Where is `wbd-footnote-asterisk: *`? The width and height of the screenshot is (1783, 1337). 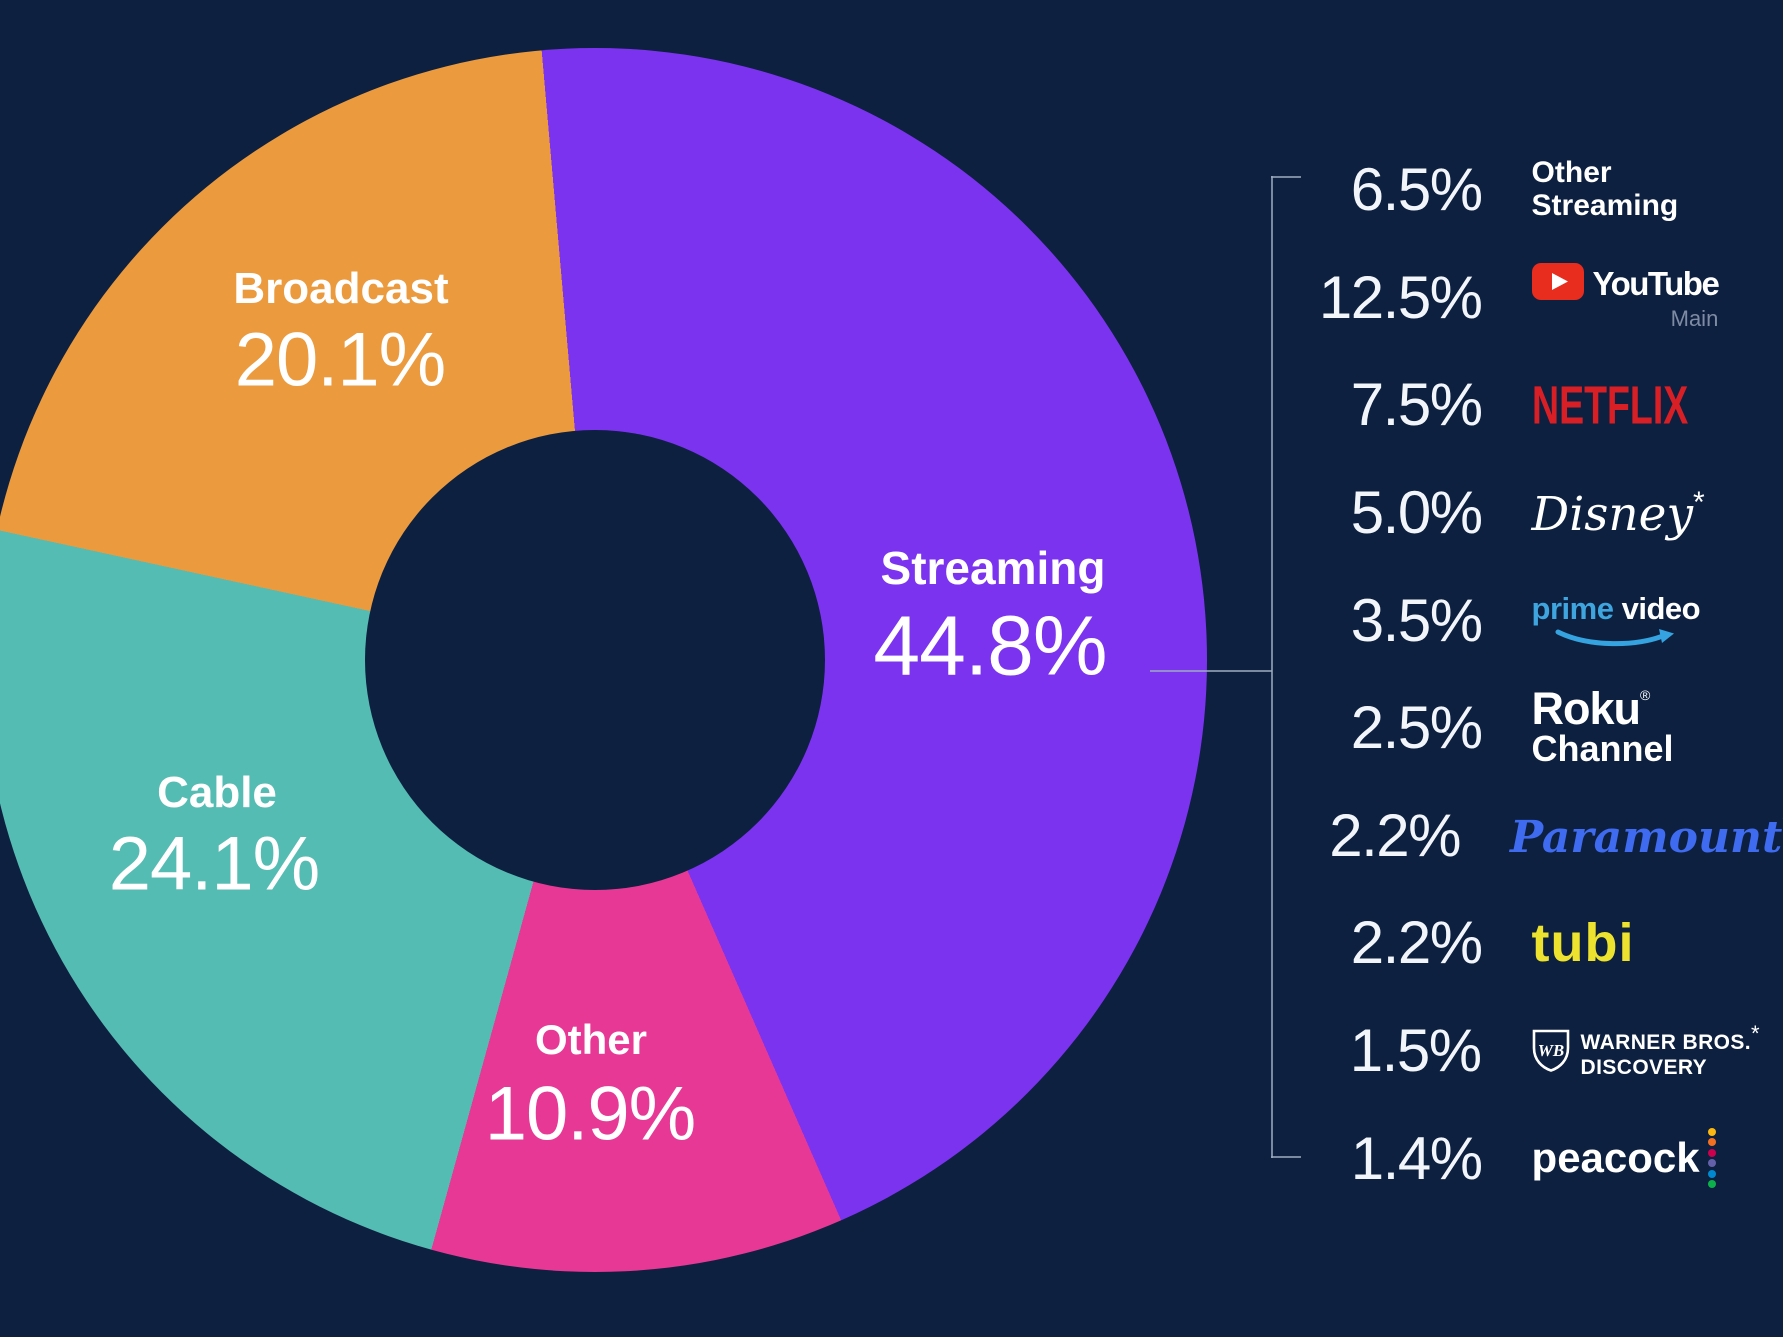 wbd-footnote-asterisk: * is located at coordinates (1755, 1033).